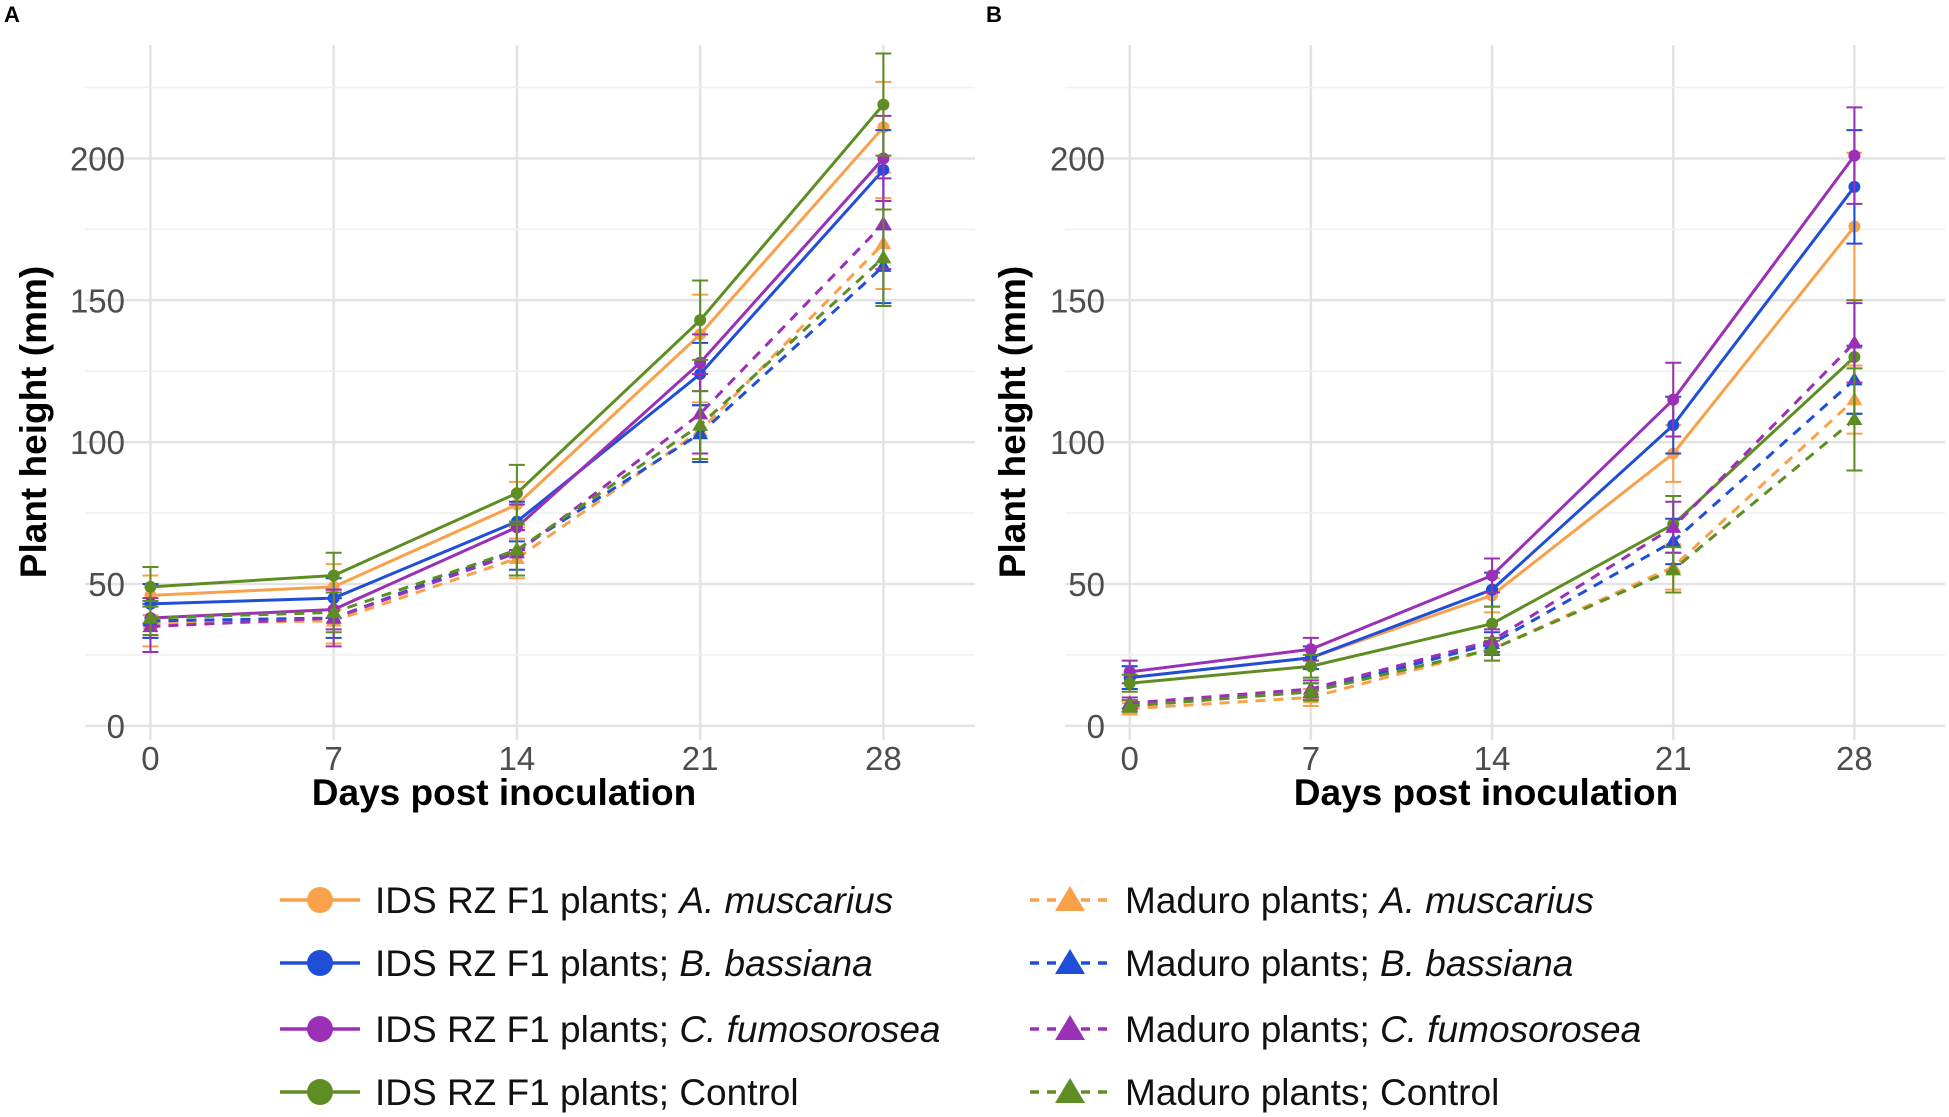  I want to click on x-tick-label-b: 7, so click(1311, 758).